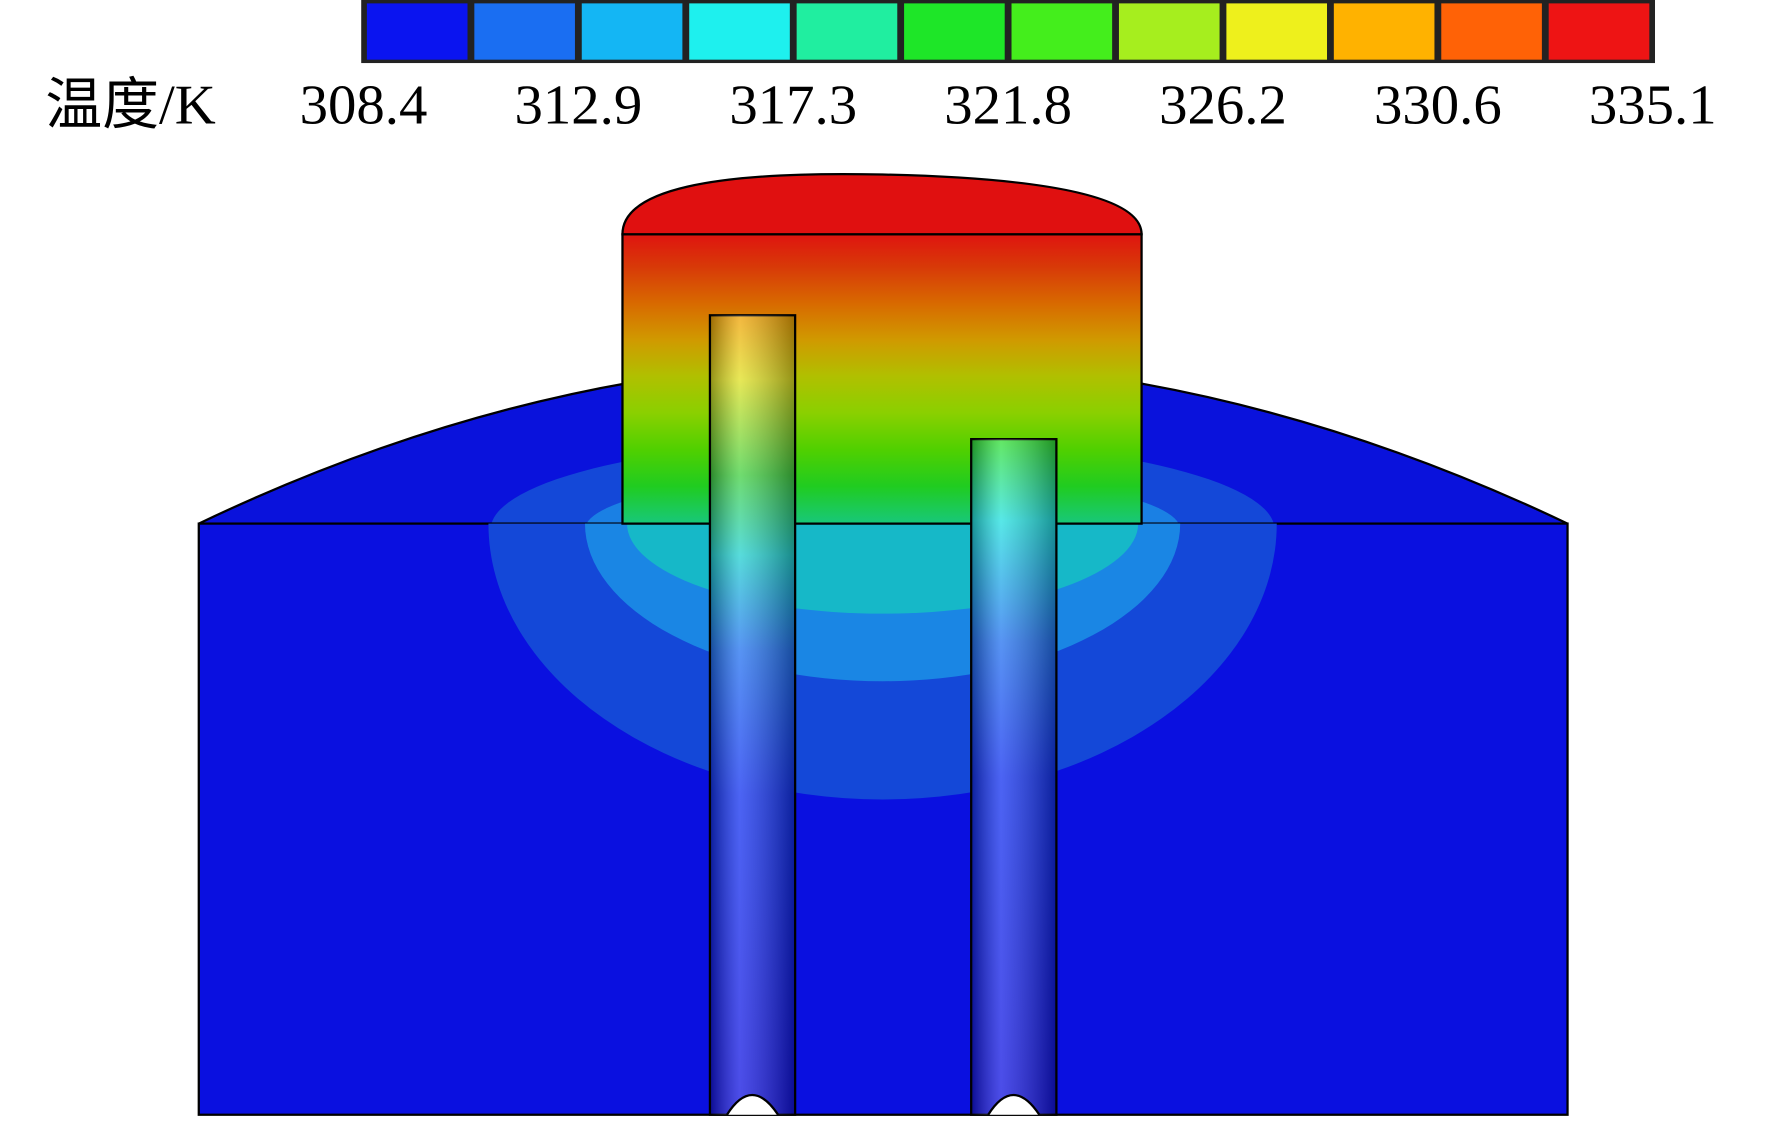 The height and width of the screenshot is (1126, 1772). What do you see at coordinates (1008, 105) in the screenshot?
I see `colorbar-tick-label: 321.8` at bounding box center [1008, 105].